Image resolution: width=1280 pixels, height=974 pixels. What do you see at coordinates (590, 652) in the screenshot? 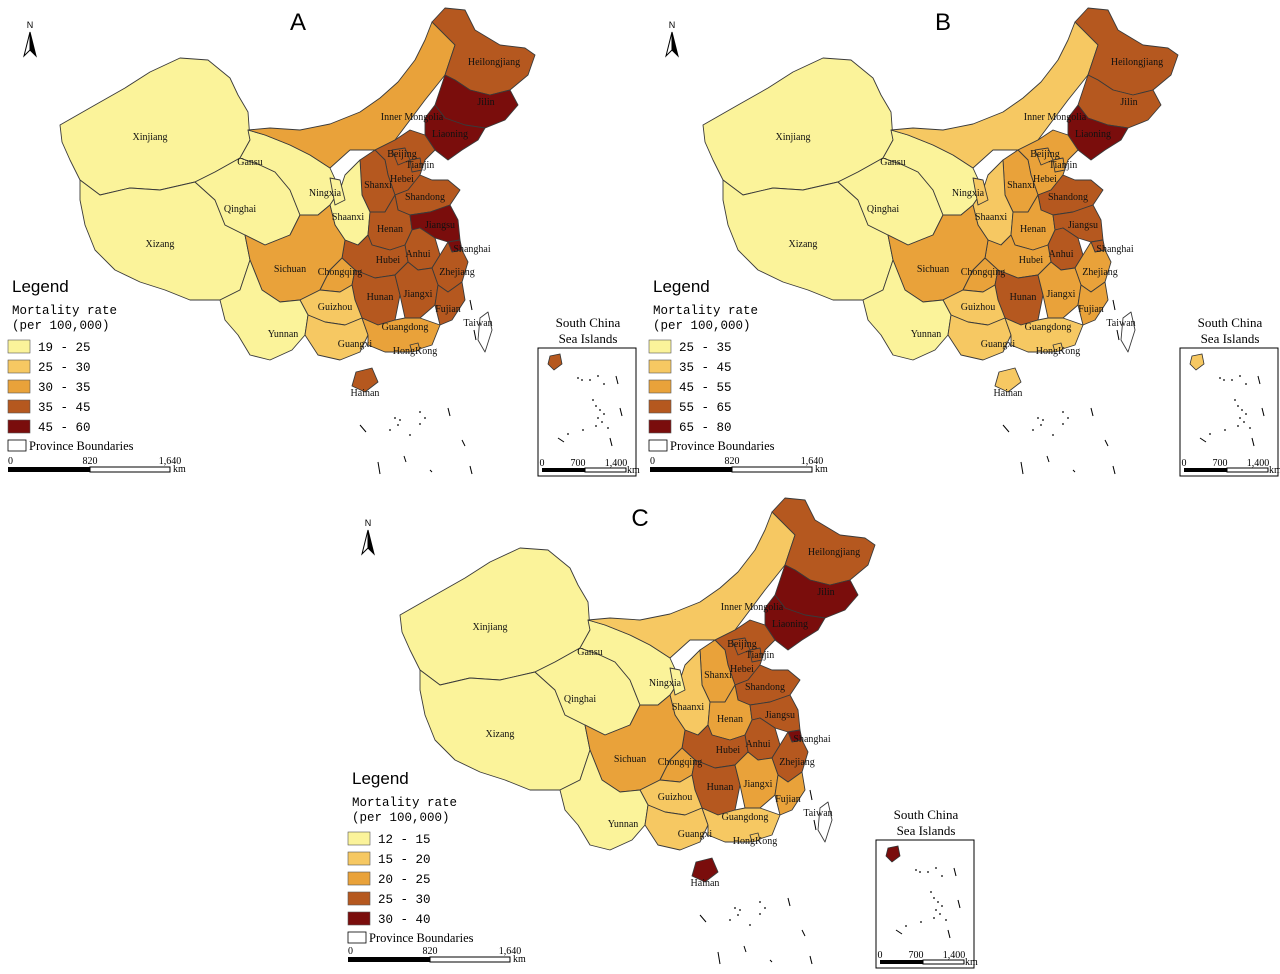
I see `province-label-gansu: Gansu` at bounding box center [590, 652].